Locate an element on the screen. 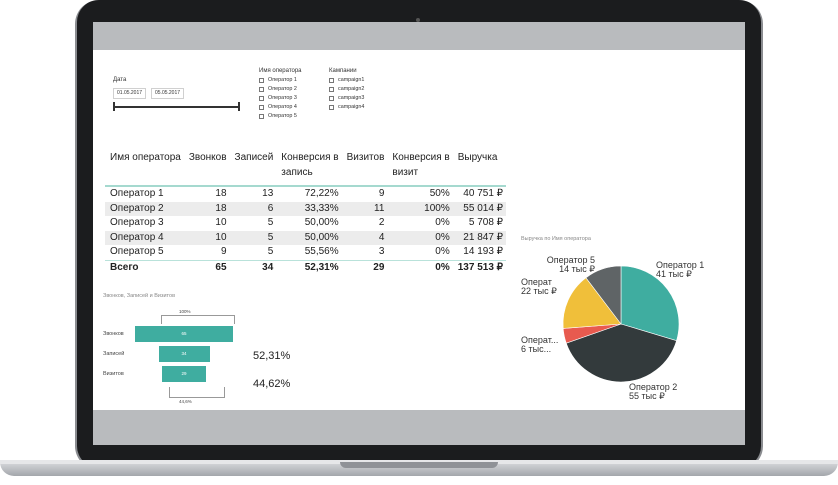 The width and height of the screenshot is (838, 485). pie-slice-op1 is located at coordinates (650, 303).